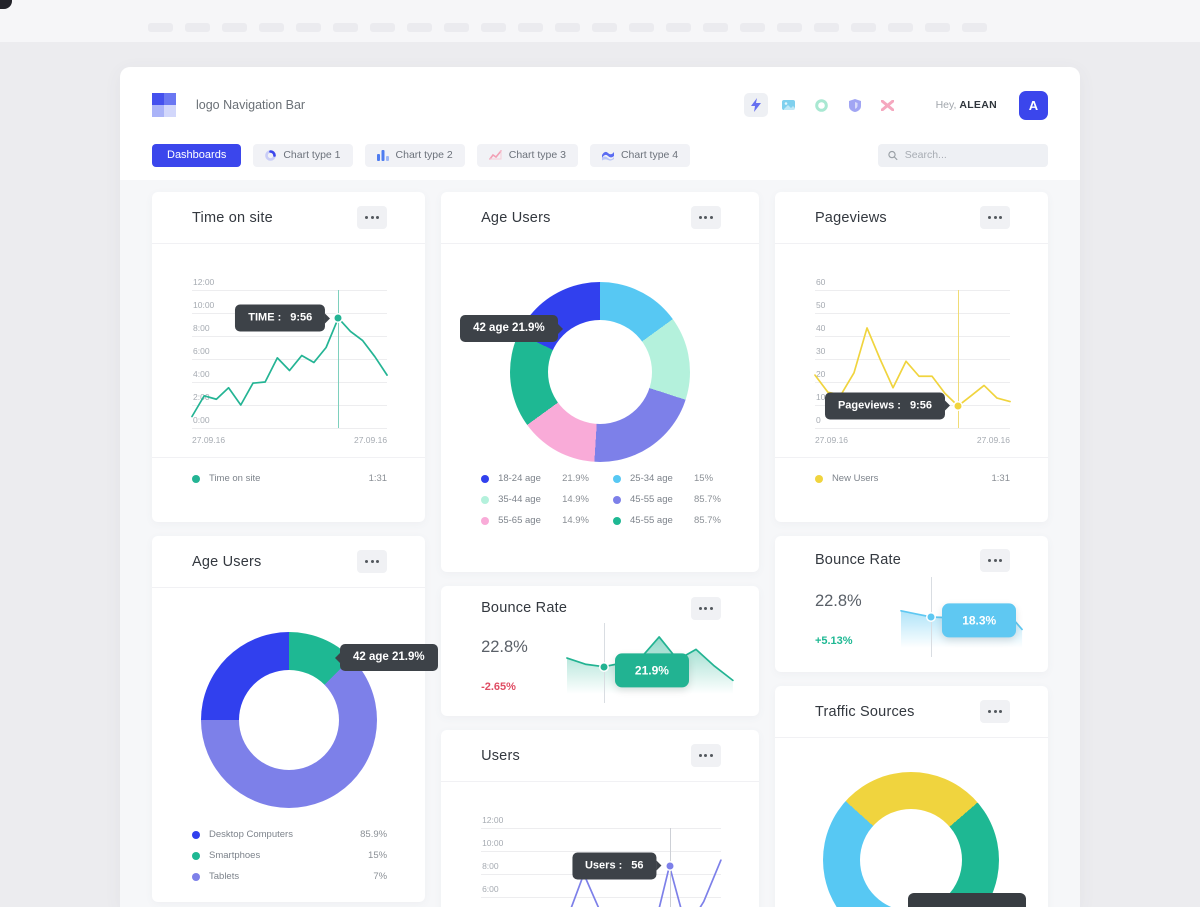 Image resolution: width=1200 pixels, height=907 pixels. Describe the element at coordinates (600, 105) in the screenshot. I see `navigation-bar: logo Navigation Bar` at that location.